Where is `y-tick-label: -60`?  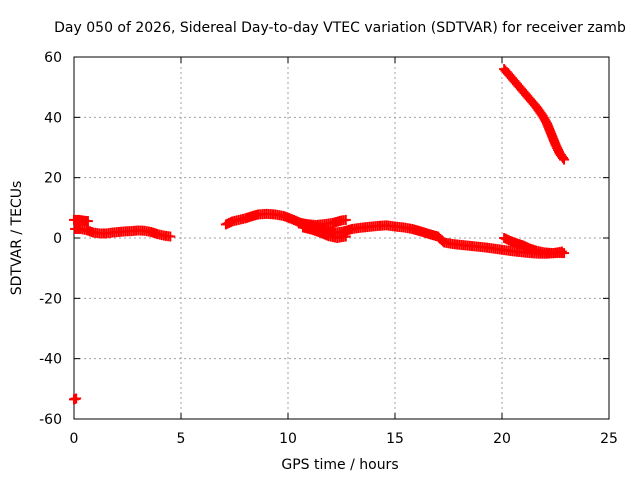
y-tick-label: -60 is located at coordinates (50, 420).